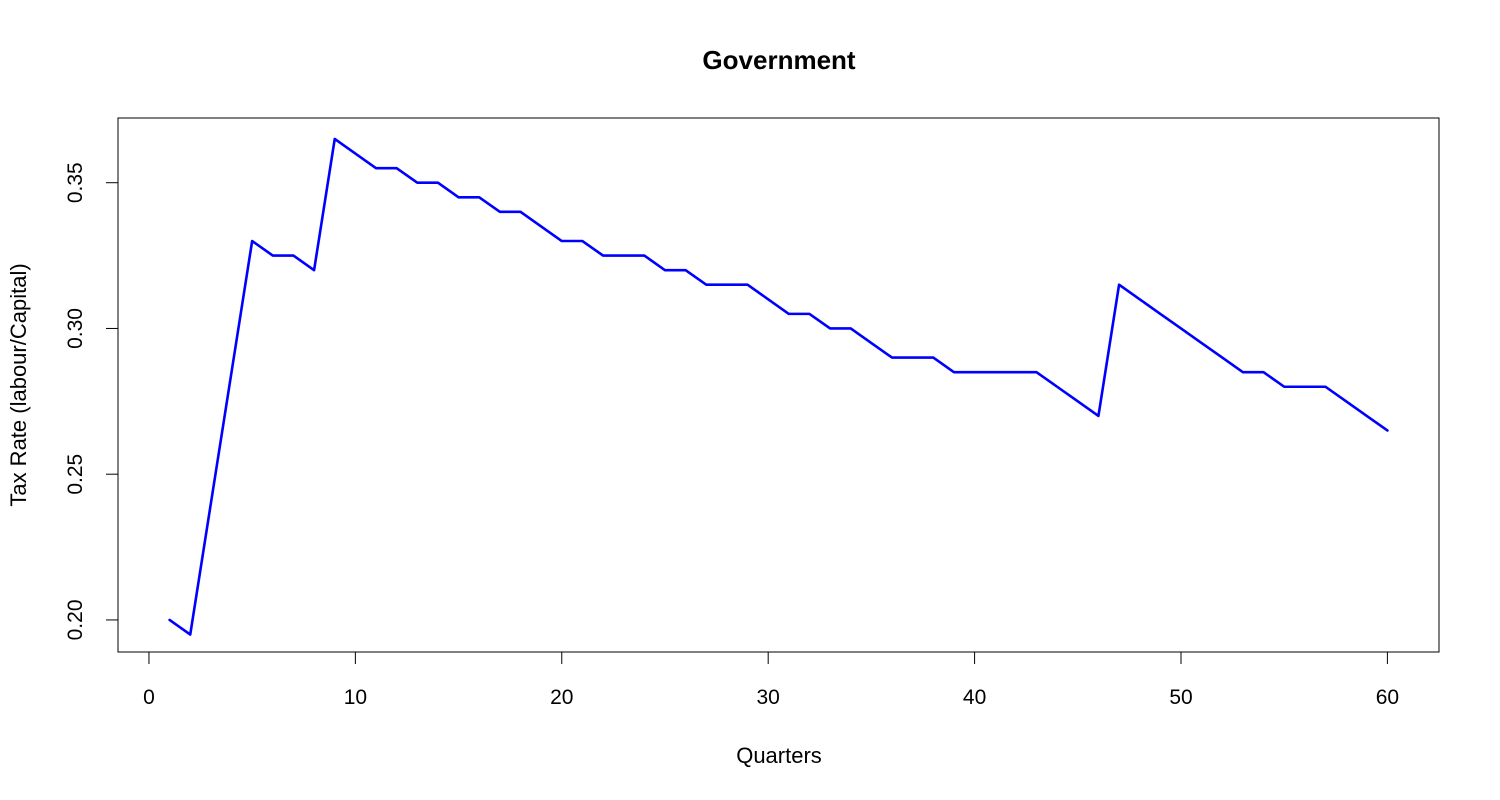  I want to click on y-tick-label: 0.25, so click(75, 474).